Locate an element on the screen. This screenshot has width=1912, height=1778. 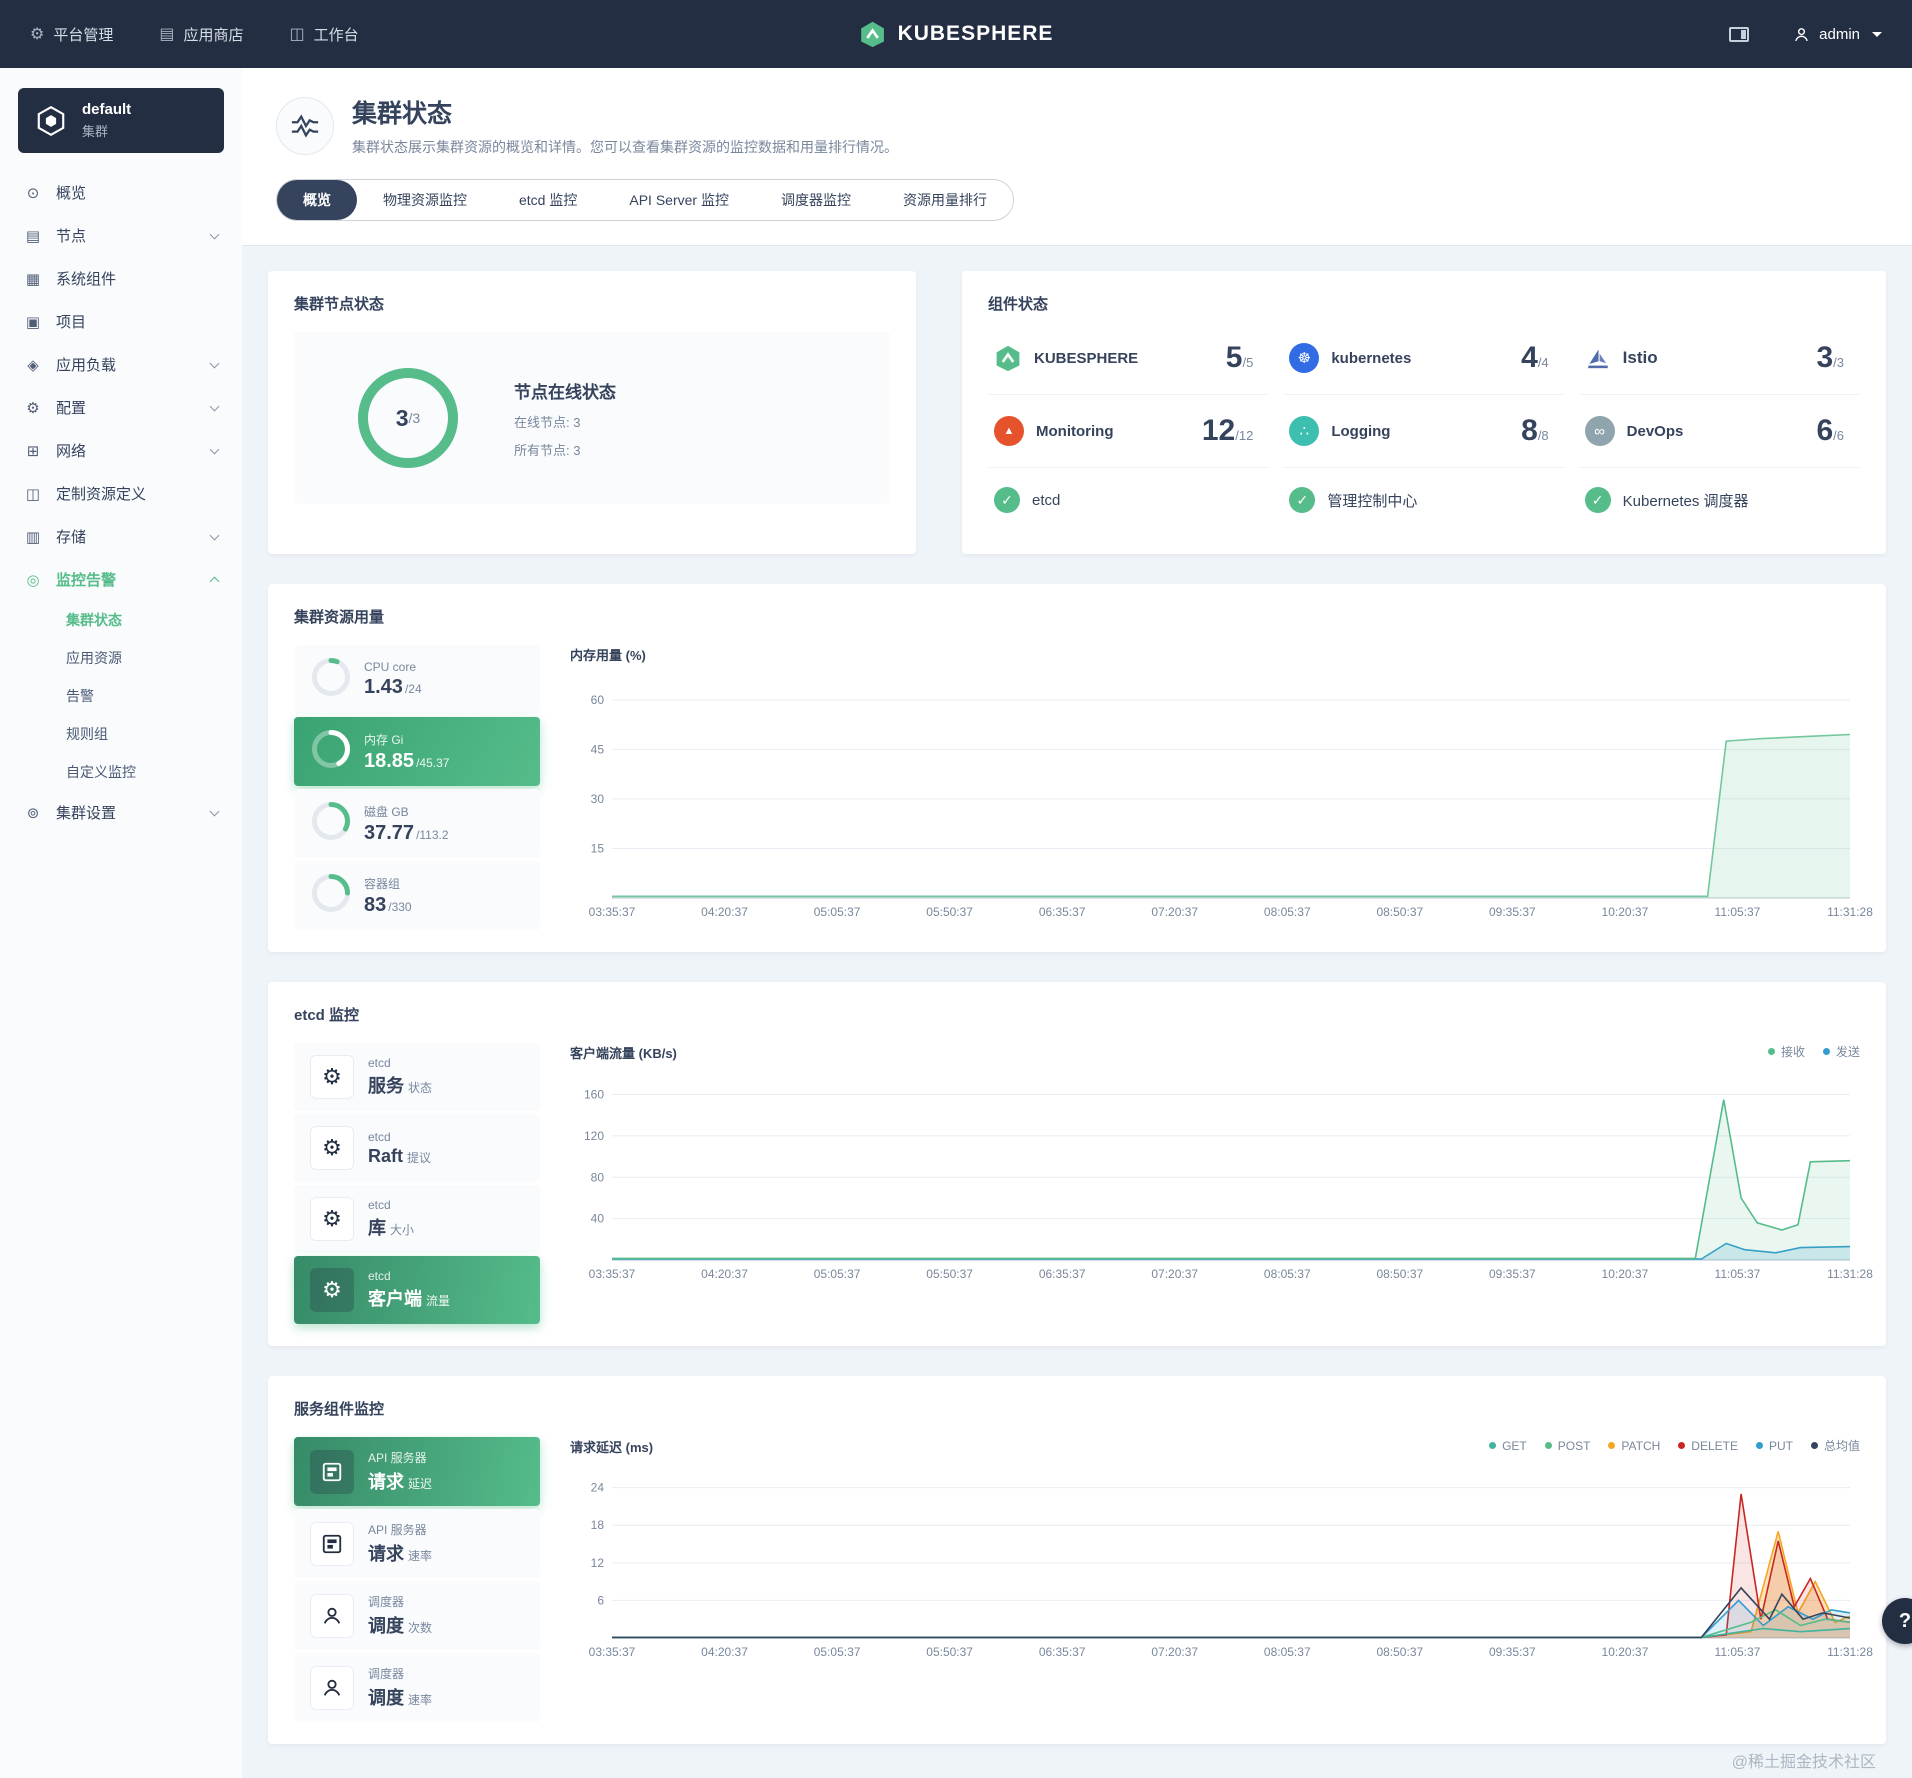
sidebar-item-monitoring-alerting: ◎ 监控告警 is located at coordinates (121, 579).